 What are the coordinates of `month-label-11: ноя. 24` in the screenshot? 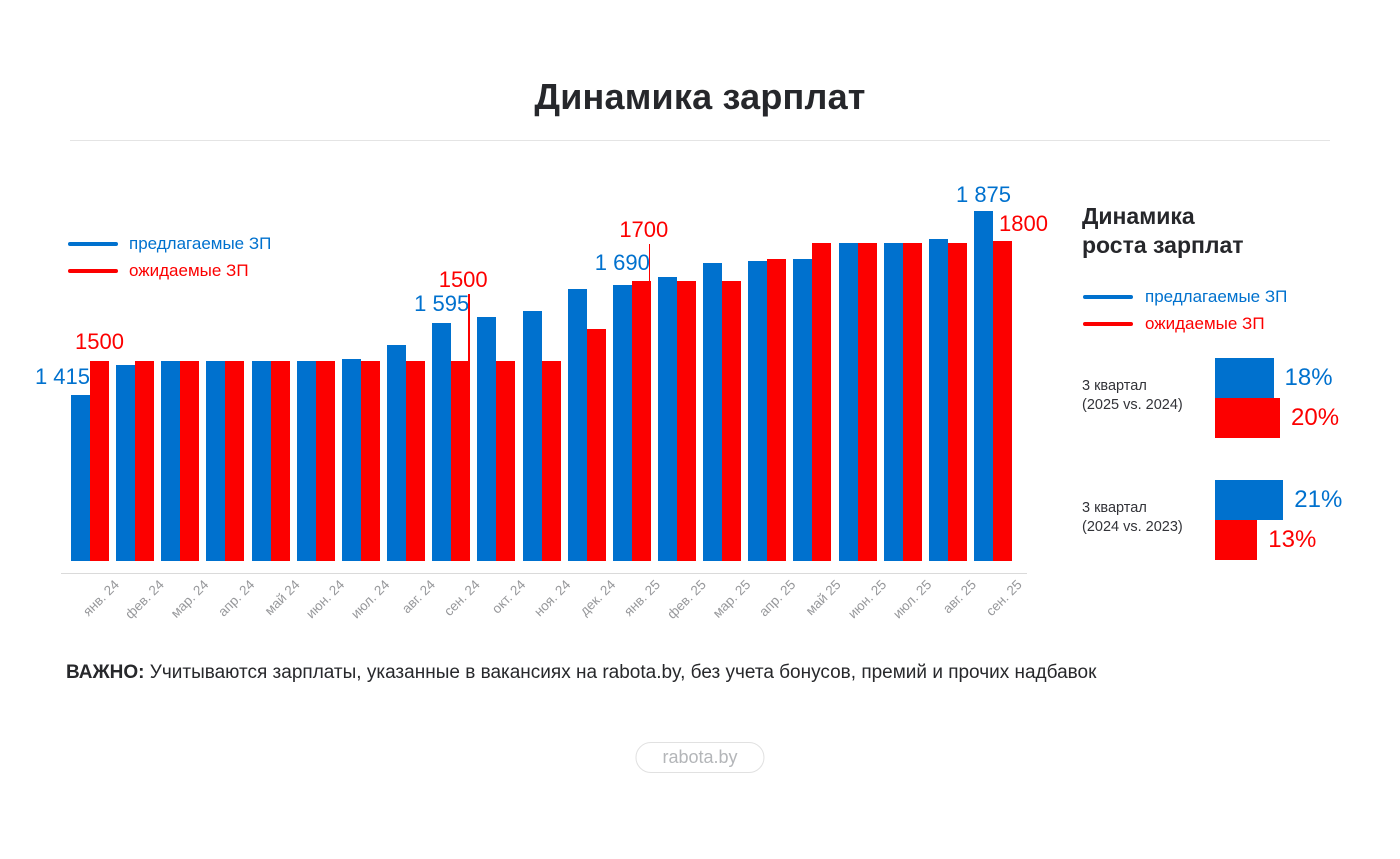 It's located at (552, 598).